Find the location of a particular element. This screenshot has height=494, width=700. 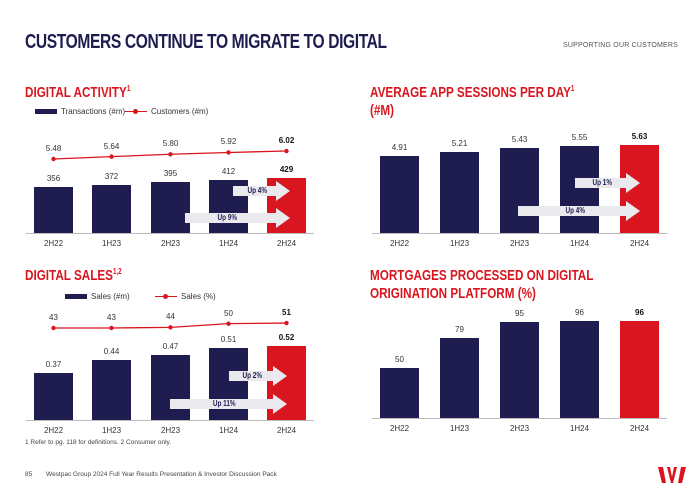

mortgages-bar-1H23 is located at coordinates (459, 378).